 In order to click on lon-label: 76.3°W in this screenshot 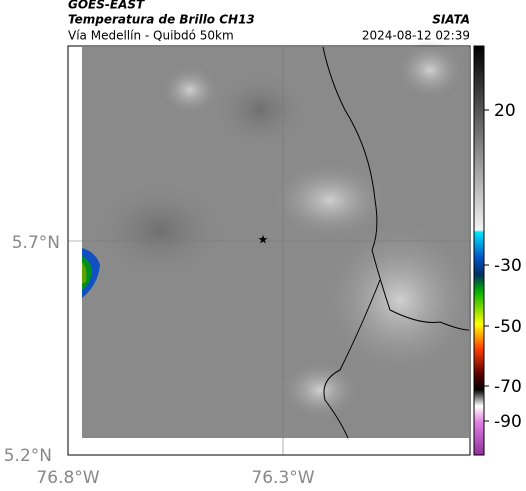, I will do `click(282, 478)`.